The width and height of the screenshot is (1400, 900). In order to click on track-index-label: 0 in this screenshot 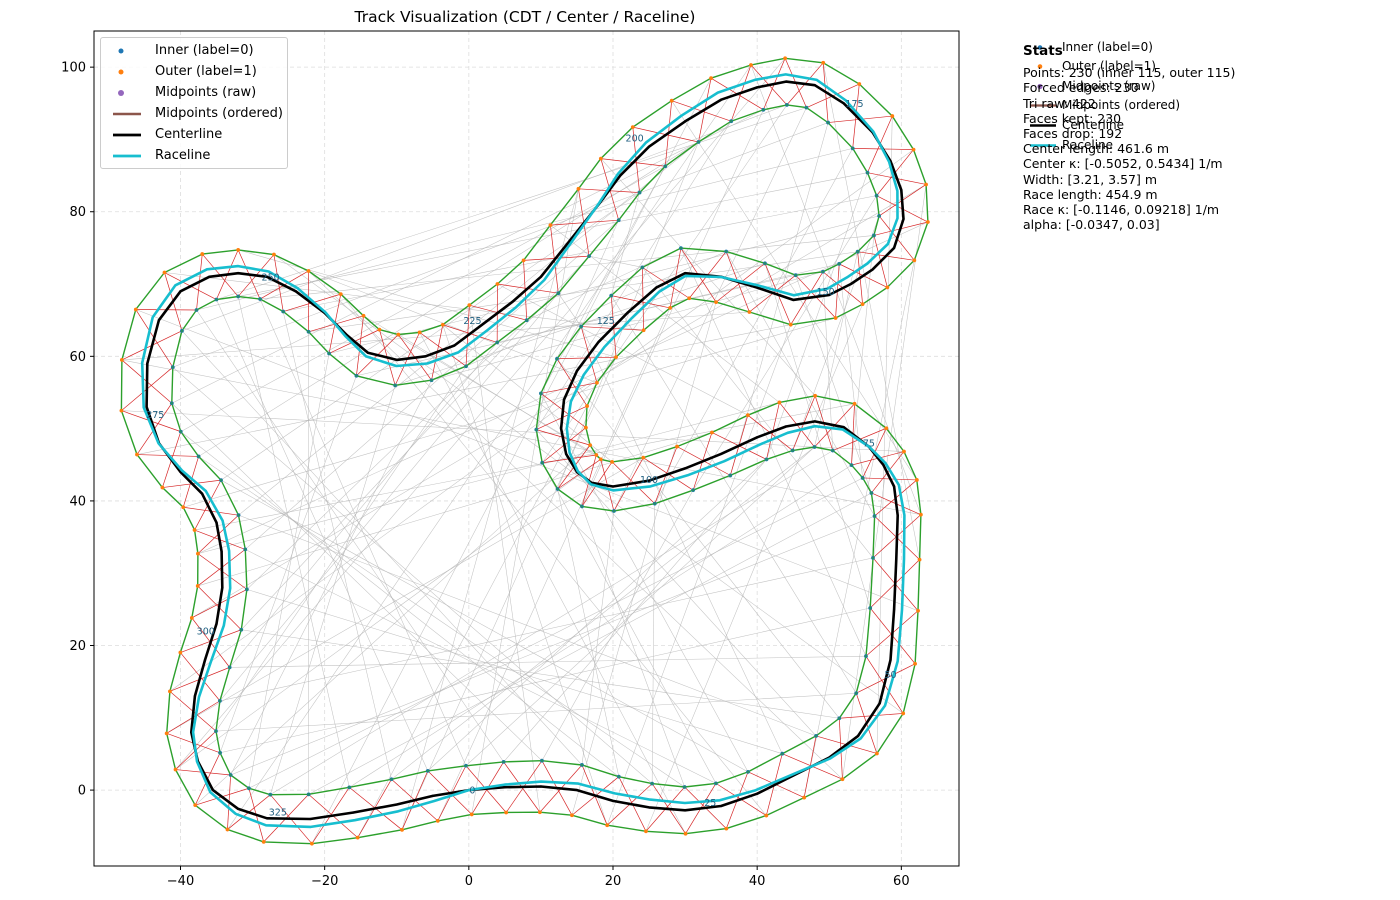, I will do `click(472, 791)`.